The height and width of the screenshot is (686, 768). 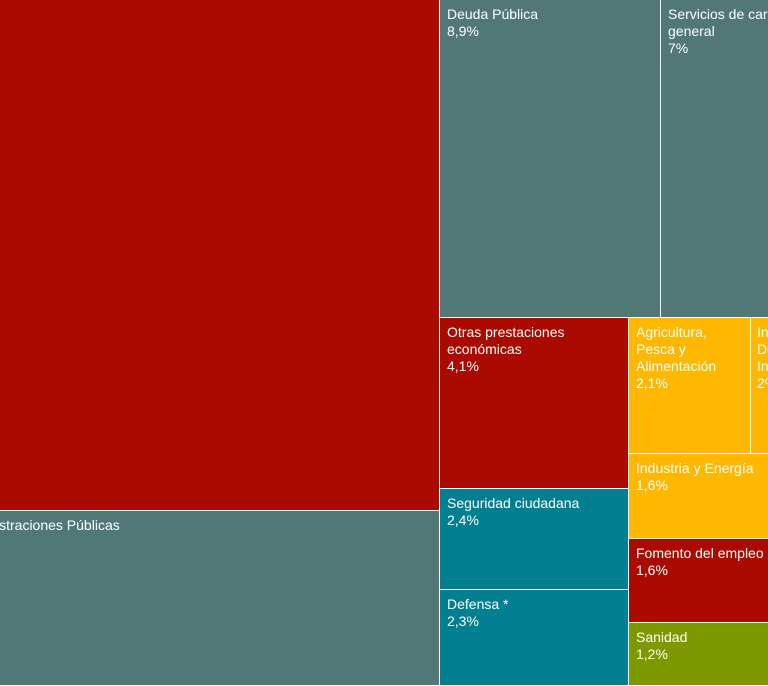 I want to click on cell-label-deuda: Deuda Pública, so click(x=493, y=14).